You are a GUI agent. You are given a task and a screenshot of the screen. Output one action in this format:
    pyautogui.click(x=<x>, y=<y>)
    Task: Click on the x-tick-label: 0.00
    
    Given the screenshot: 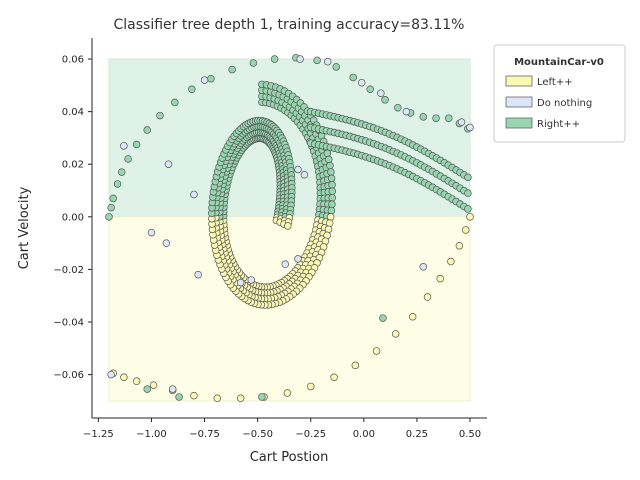 What is the action you would take?
    pyautogui.click(x=364, y=434)
    